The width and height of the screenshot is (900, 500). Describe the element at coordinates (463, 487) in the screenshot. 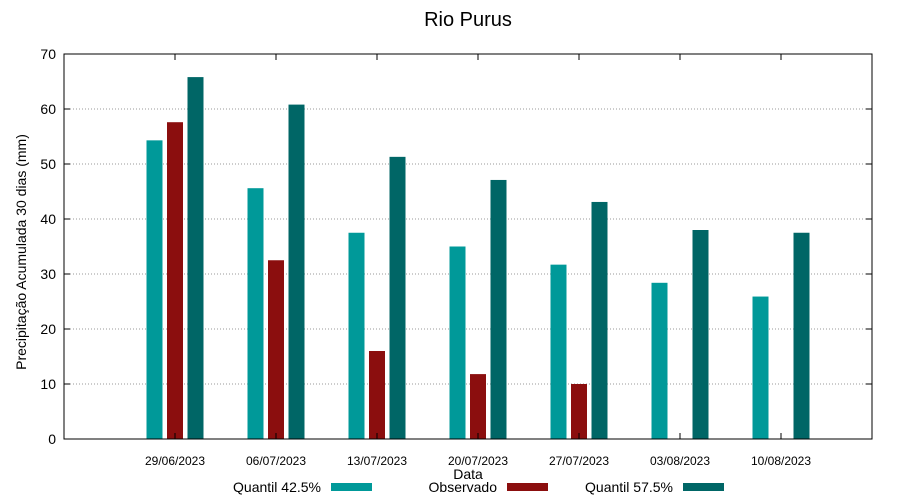

I see `legend-label: Observado` at that location.